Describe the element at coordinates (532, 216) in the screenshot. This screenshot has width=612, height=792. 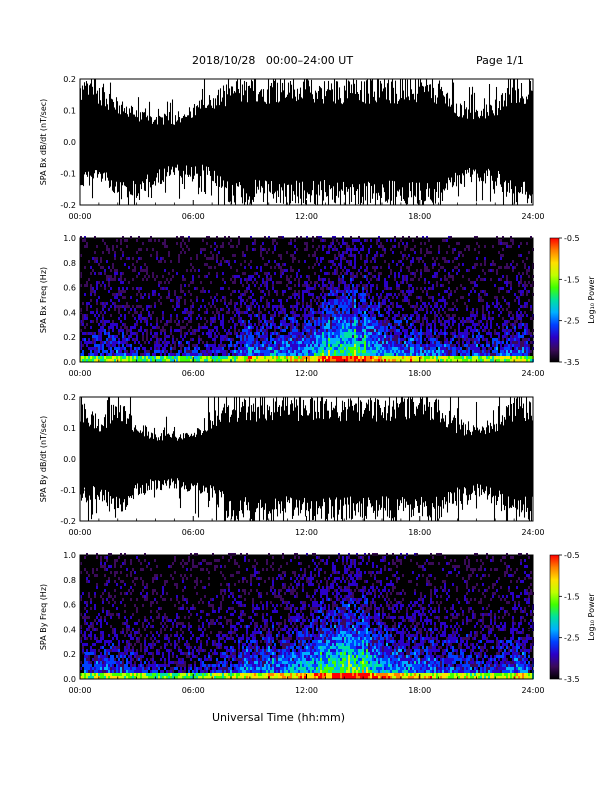
I see `x-tick-label: 24:00` at that location.